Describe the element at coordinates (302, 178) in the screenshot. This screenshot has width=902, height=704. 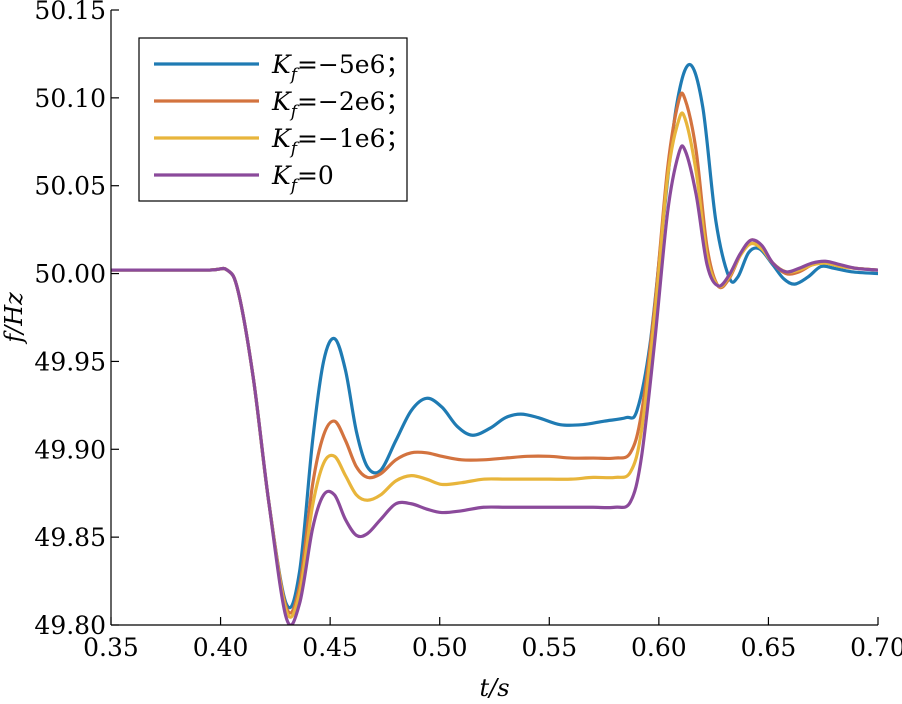
I see `legend-label-4: Kf=0` at that location.